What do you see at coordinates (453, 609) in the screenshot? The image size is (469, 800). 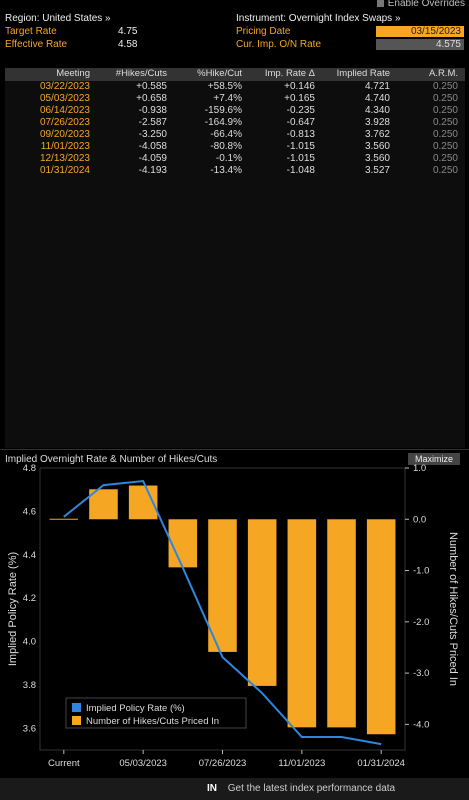 I see `right-axis-label: Number of Hikes/Cuts Priced In` at bounding box center [453, 609].